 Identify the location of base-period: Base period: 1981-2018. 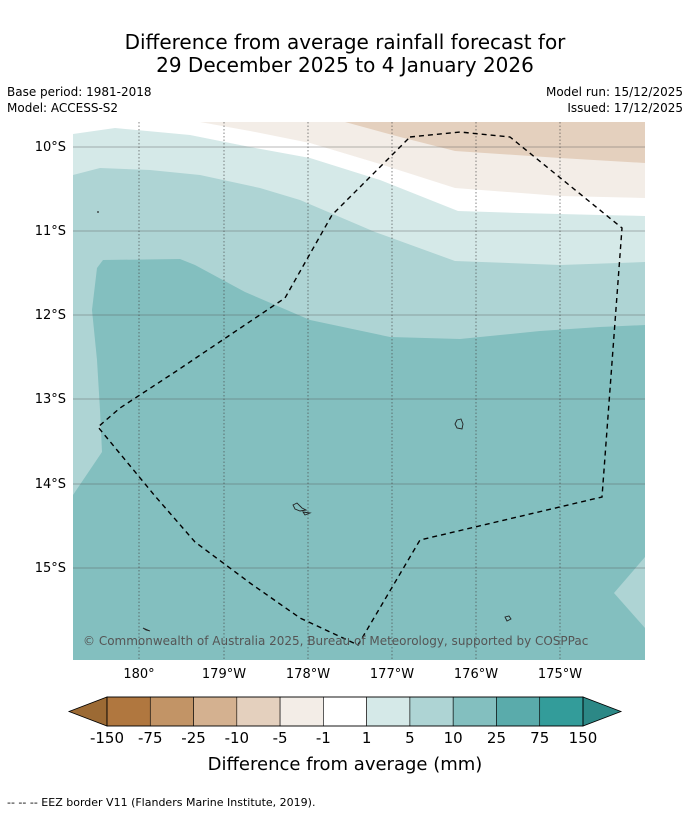
(79, 92).